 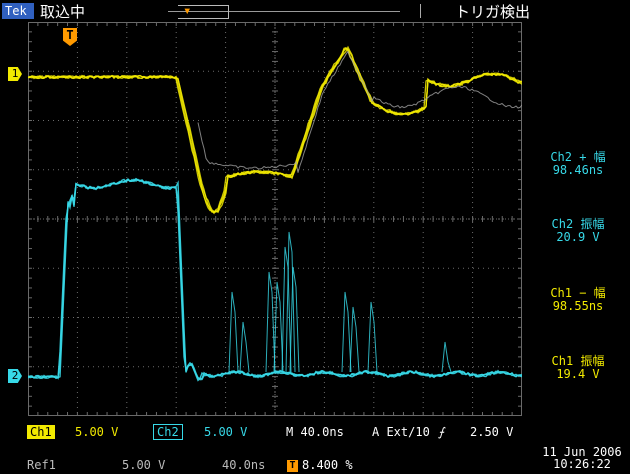 What do you see at coordinates (168, 432) in the screenshot?
I see `ch2-label: Ch2` at bounding box center [168, 432].